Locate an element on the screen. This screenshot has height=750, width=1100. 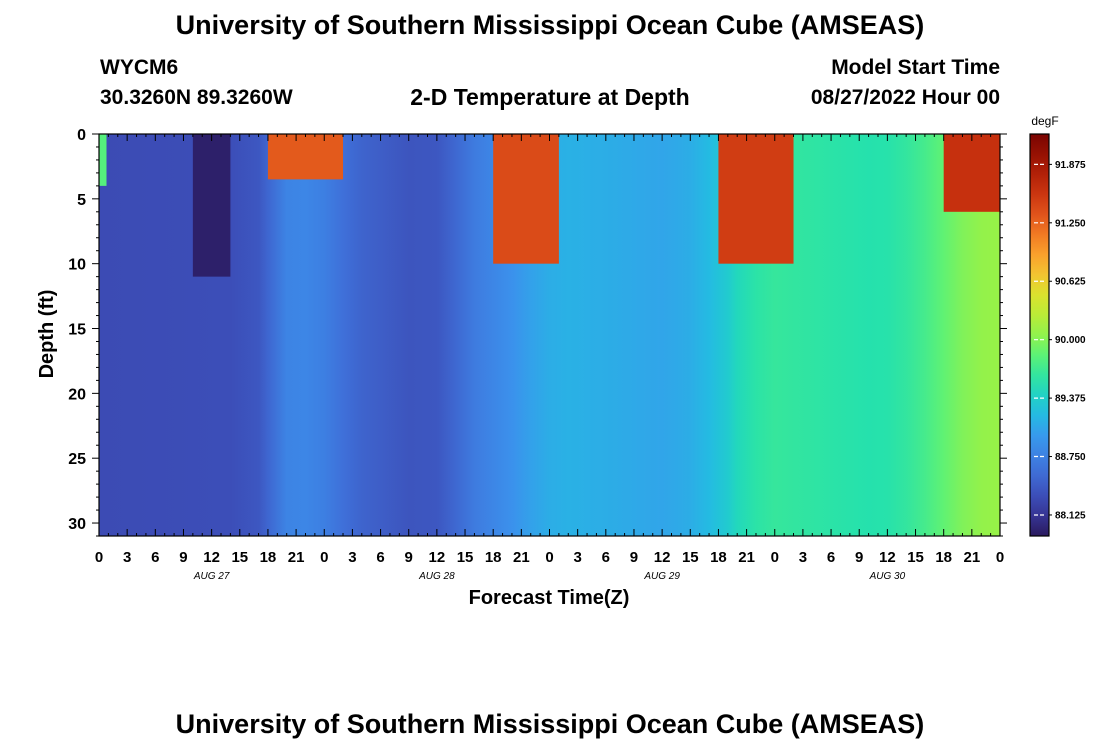
x-axis-label: Forecast Time(Z) is located at coordinates (549, 598).